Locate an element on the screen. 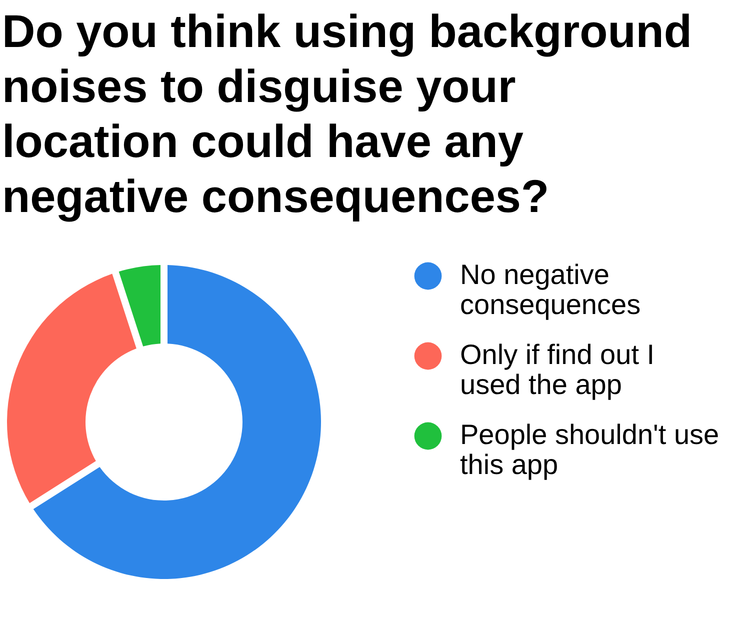 Image resolution: width=736 pixels, height=624 pixels. legend-label: No negative consequences is located at coordinates (550, 289).